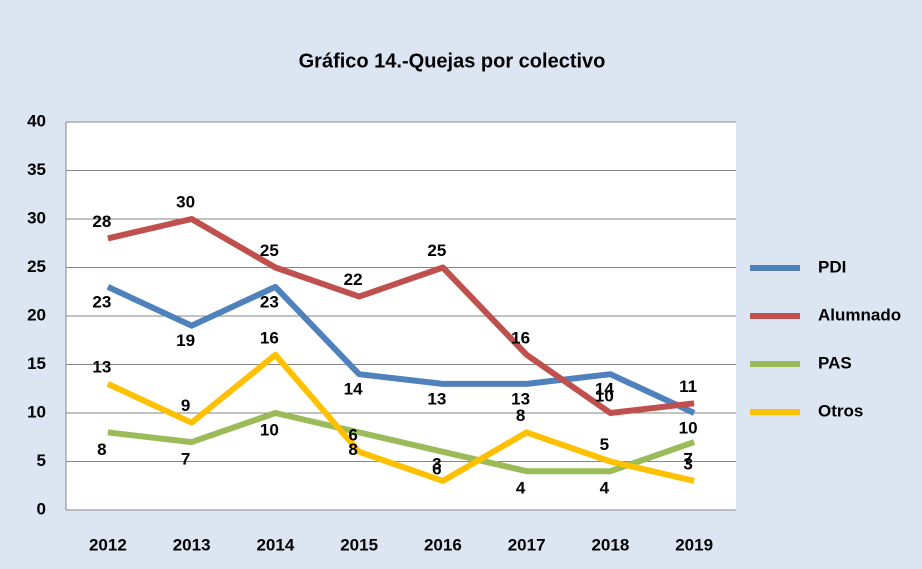  I want to click on x-tick-label: 2015, so click(359, 544).